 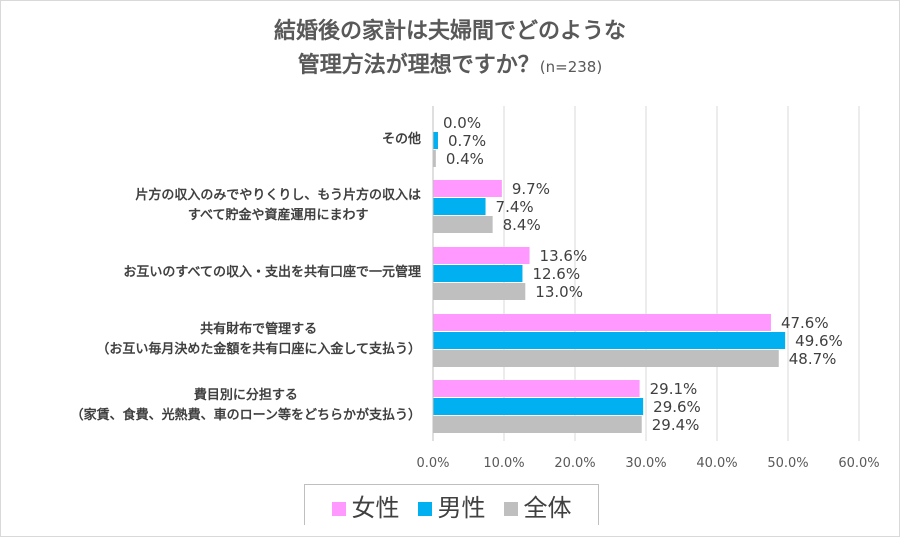 I want to click on legend-label: 女性, so click(x=375, y=507).